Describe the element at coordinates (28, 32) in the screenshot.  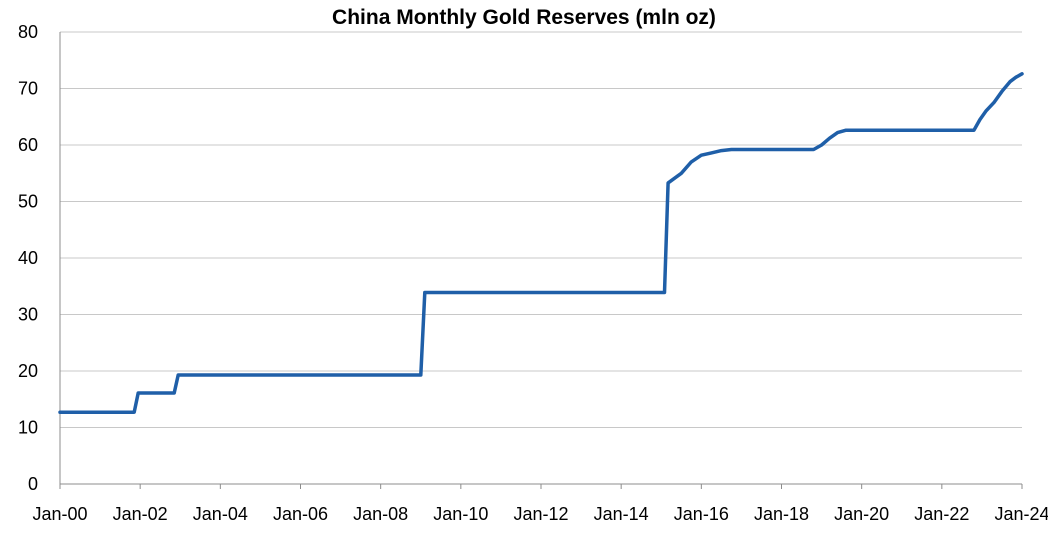
I see `y-tick-label-80: 80` at that location.